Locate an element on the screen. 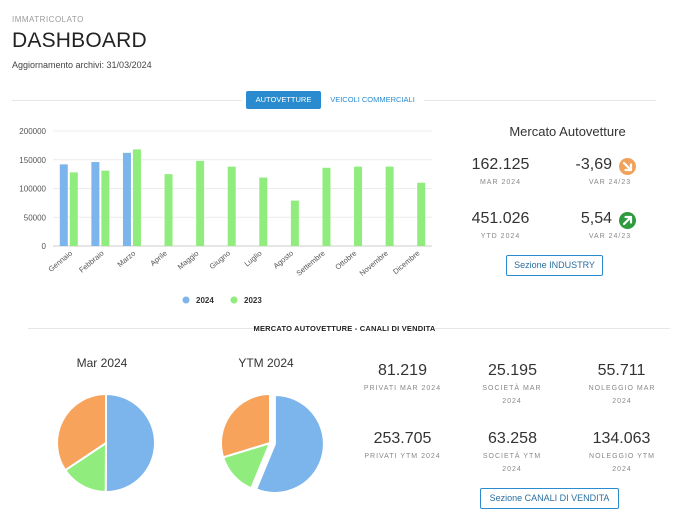 The width and height of the screenshot is (689, 512). societa-ytm-value: 63.258 is located at coordinates (512, 438).